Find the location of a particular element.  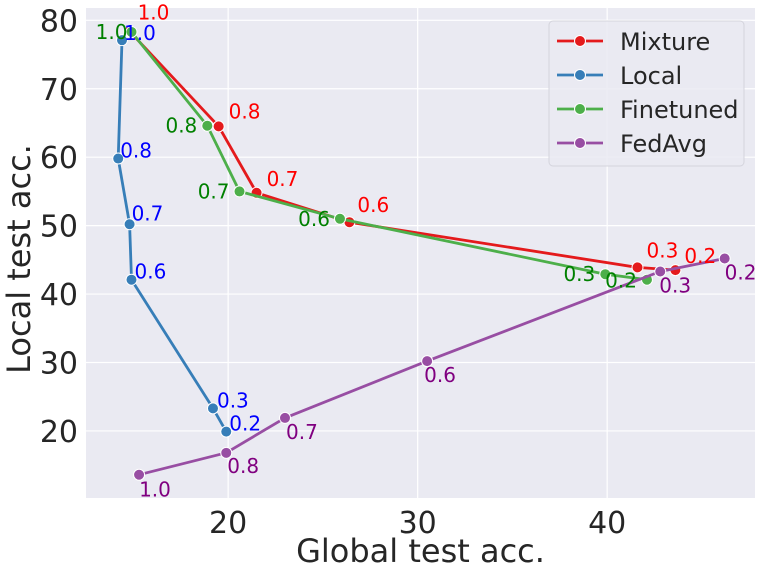

legend-item-mixture: Mixture is located at coordinates (633, 42).